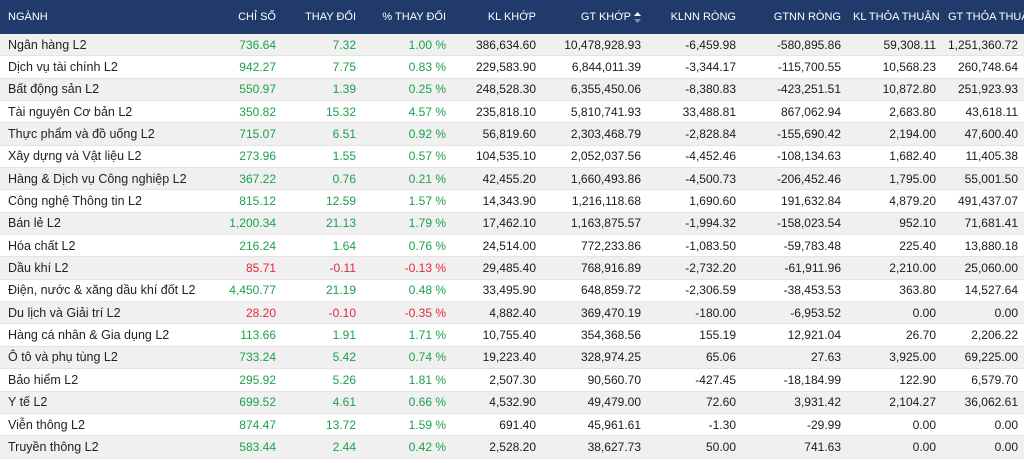 The width and height of the screenshot is (1024, 463). What do you see at coordinates (894, 358) in the screenshot?
I see `cell-kl-thoa-thuan: 3,925.00` at bounding box center [894, 358].